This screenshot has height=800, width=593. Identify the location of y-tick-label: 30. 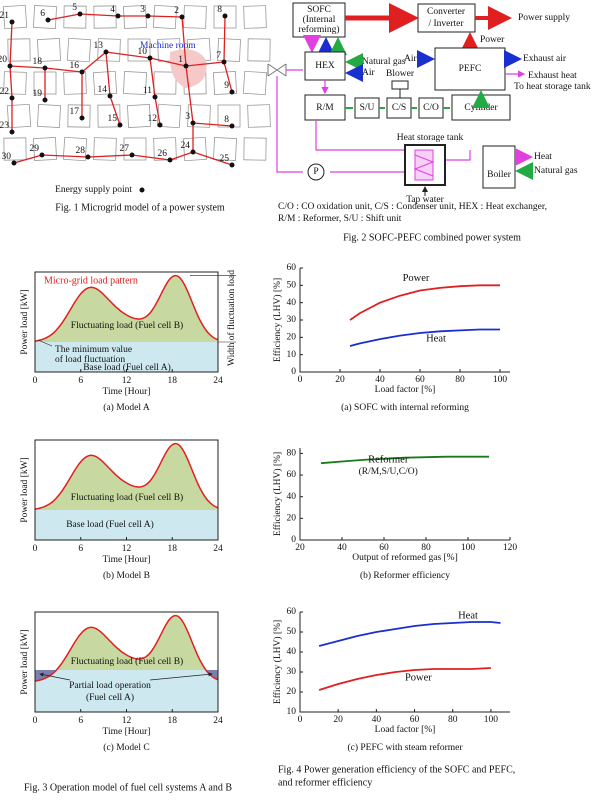
(292, 672).